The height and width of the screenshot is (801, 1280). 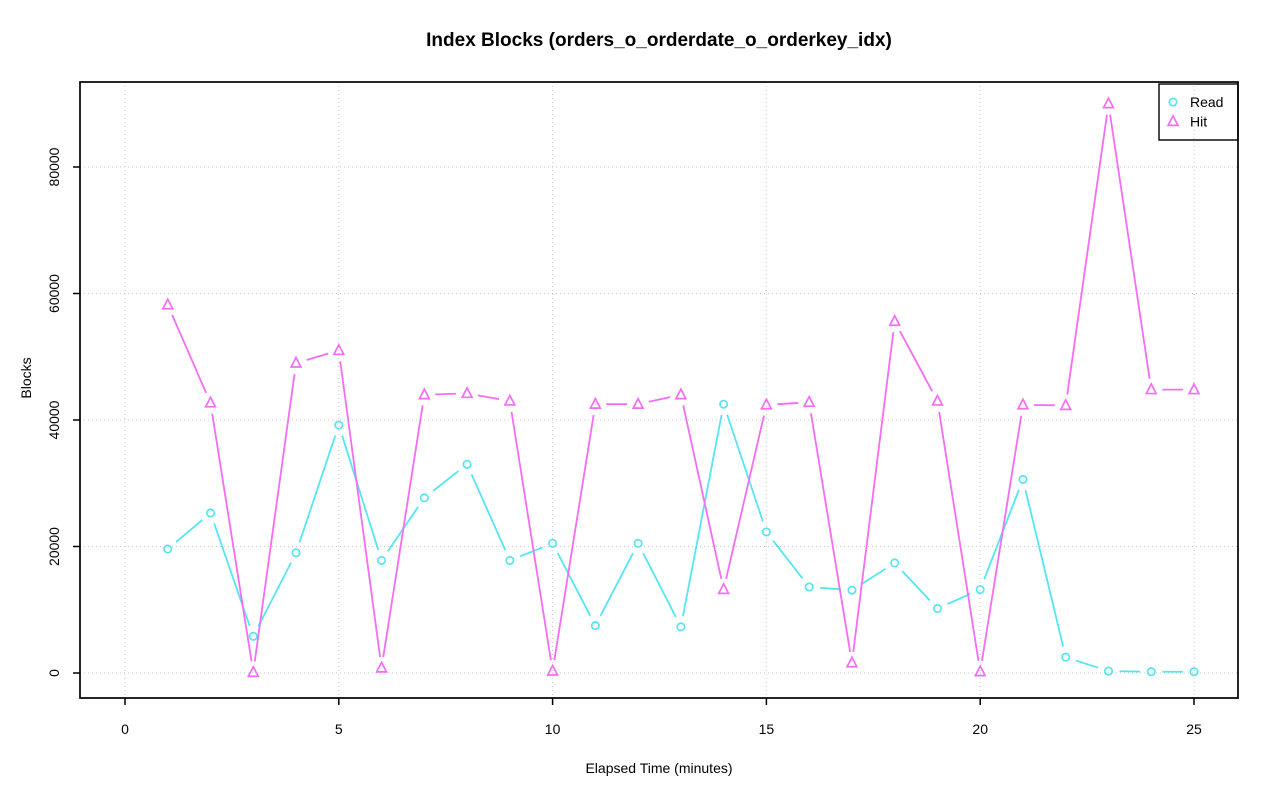 What do you see at coordinates (54, 546) in the screenshot?
I see `y-tick-label-20000: 20000` at bounding box center [54, 546].